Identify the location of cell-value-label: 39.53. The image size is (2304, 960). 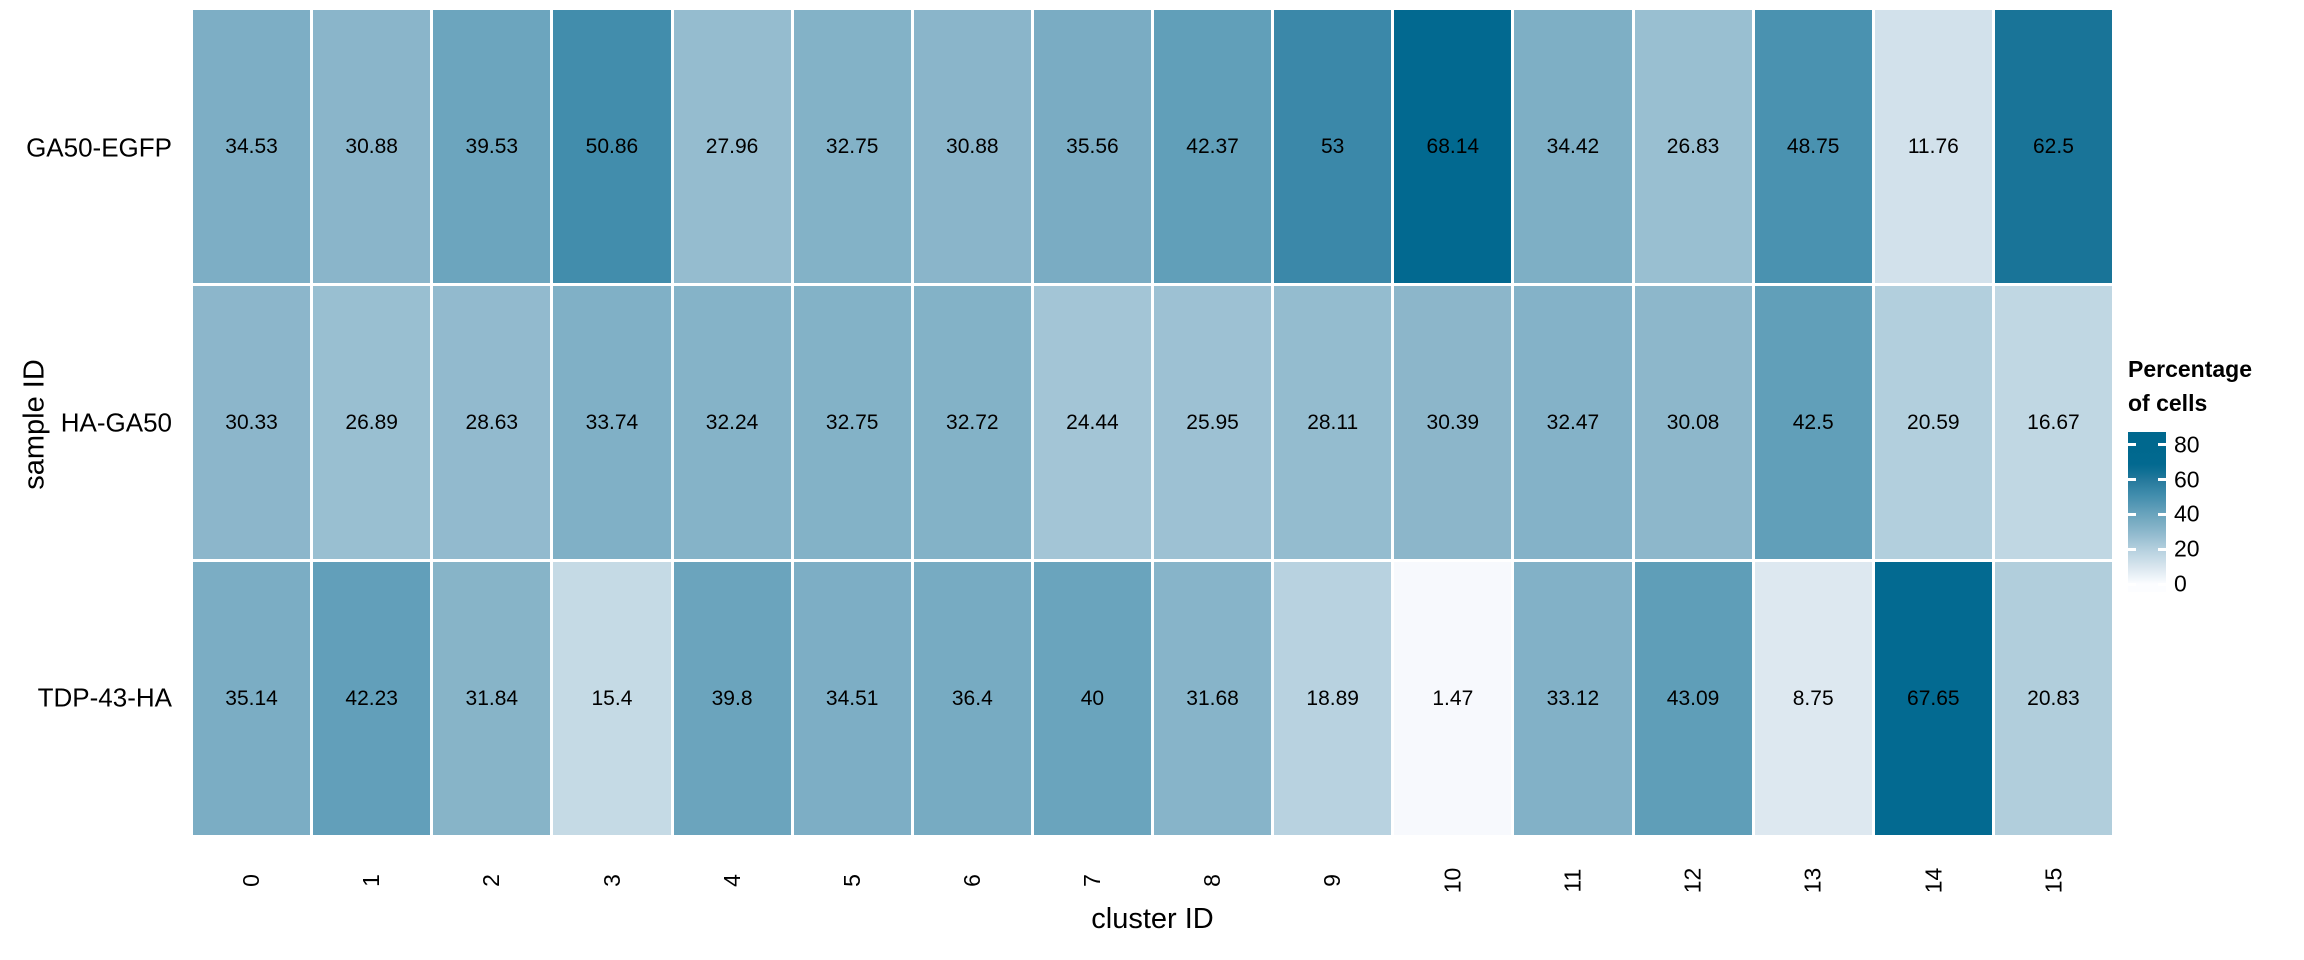
(492, 146).